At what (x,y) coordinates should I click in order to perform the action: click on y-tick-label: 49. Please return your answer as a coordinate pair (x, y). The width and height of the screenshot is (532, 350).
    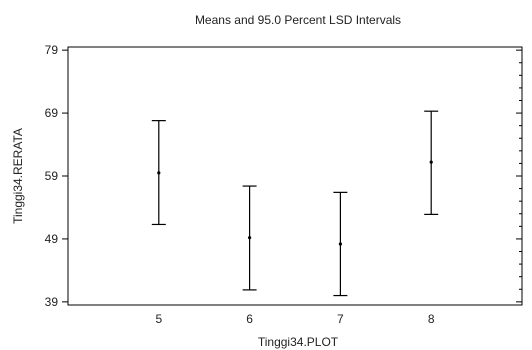
    Looking at the image, I should click on (52, 239).